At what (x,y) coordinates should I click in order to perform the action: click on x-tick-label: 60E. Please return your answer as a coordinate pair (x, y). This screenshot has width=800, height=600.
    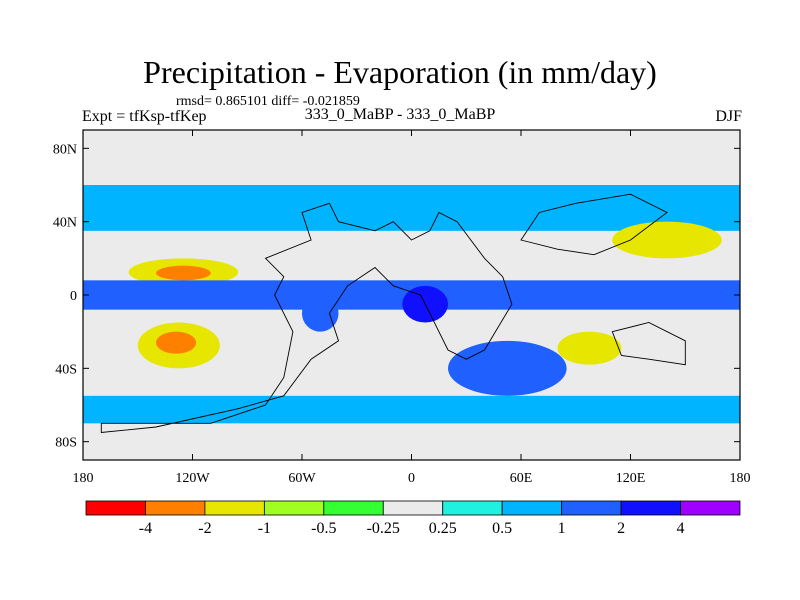
    Looking at the image, I should click on (521, 478).